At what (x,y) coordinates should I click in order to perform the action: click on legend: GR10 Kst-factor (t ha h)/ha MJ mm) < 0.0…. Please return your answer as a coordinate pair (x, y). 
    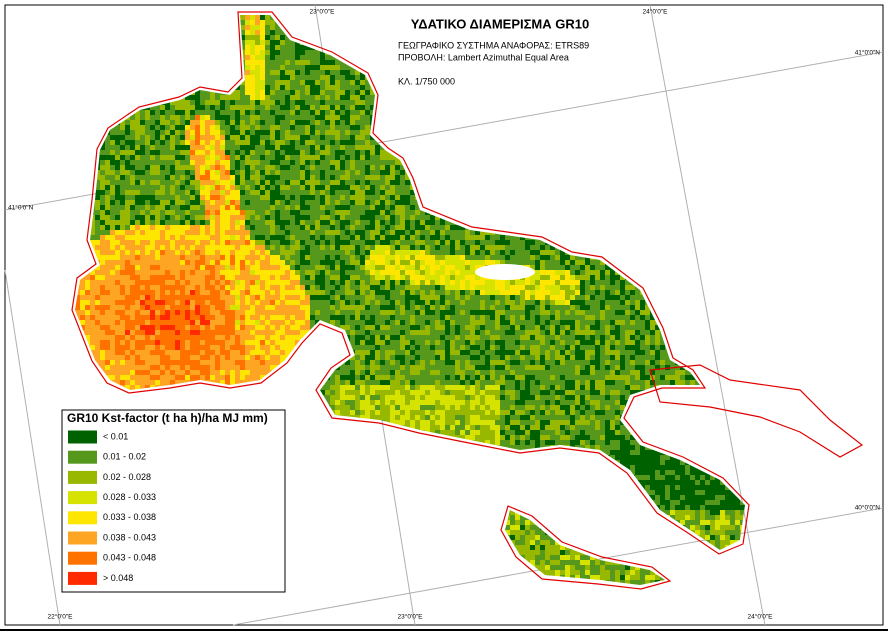
    Looking at the image, I should click on (173, 501).